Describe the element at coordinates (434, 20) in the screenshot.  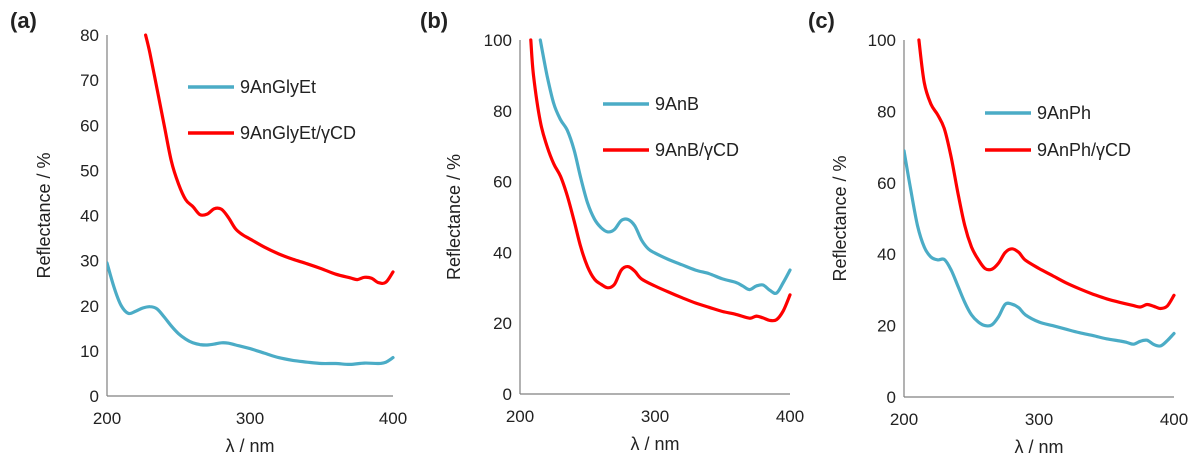
I see `panel-label: (b)` at that location.